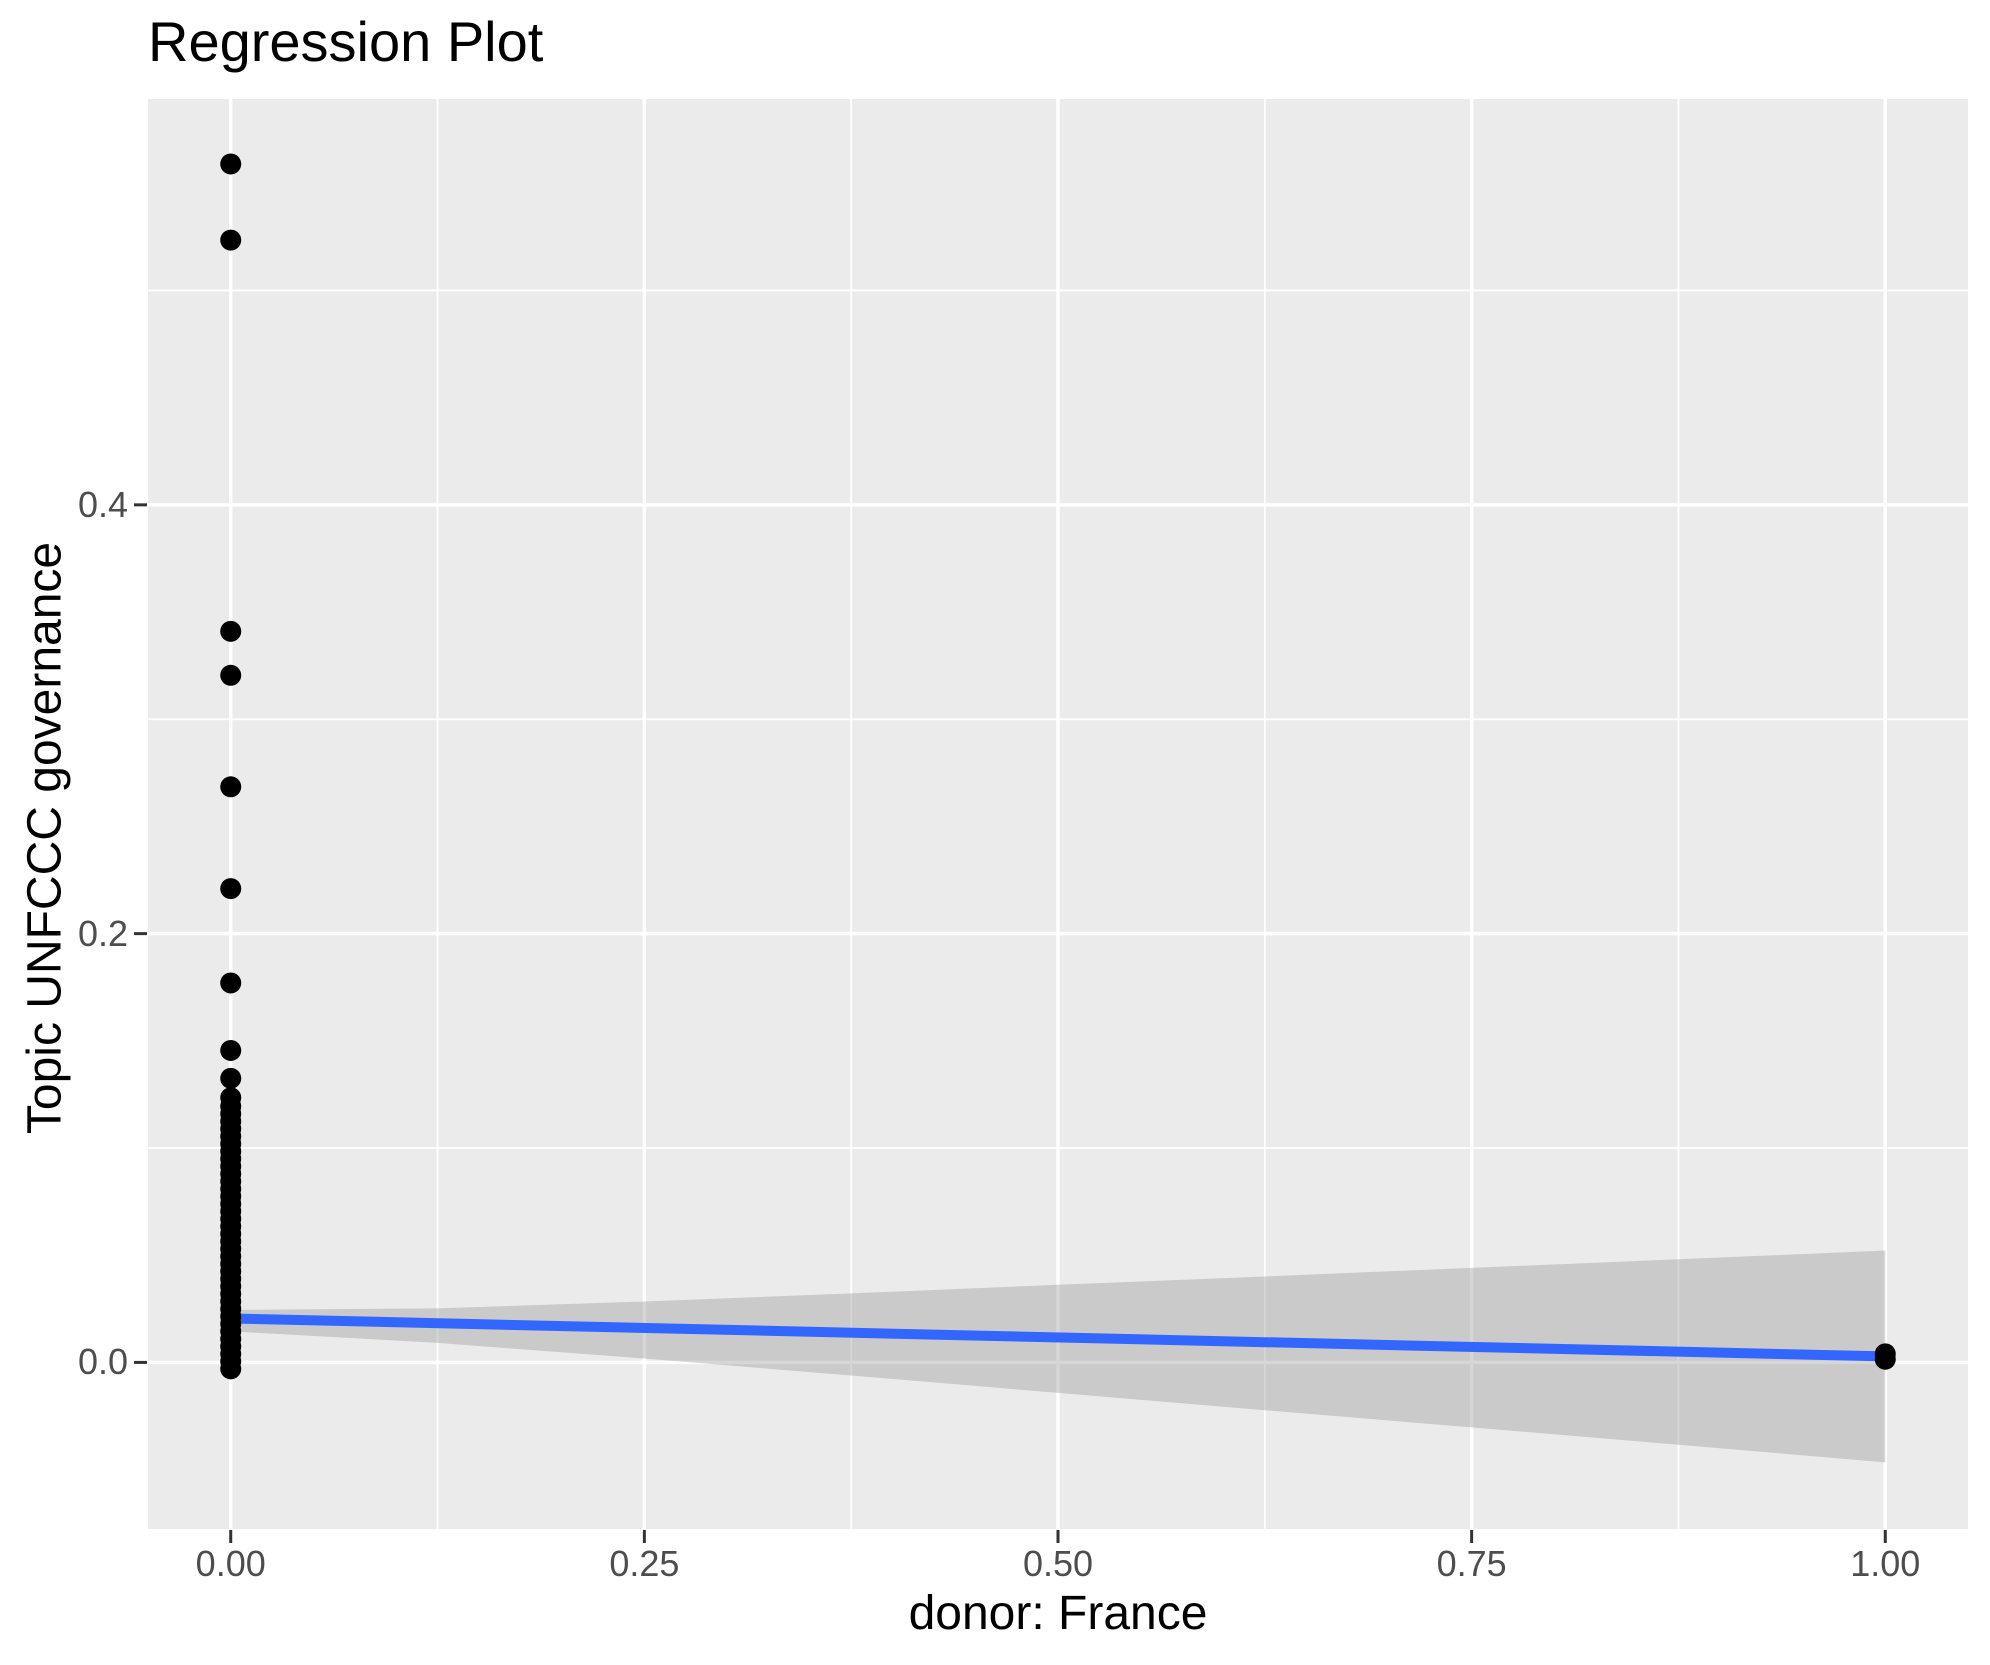 This screenshot has width=1990, height=1665. I want to click on x-axis-title: donor: France, so click(1058, 1613).